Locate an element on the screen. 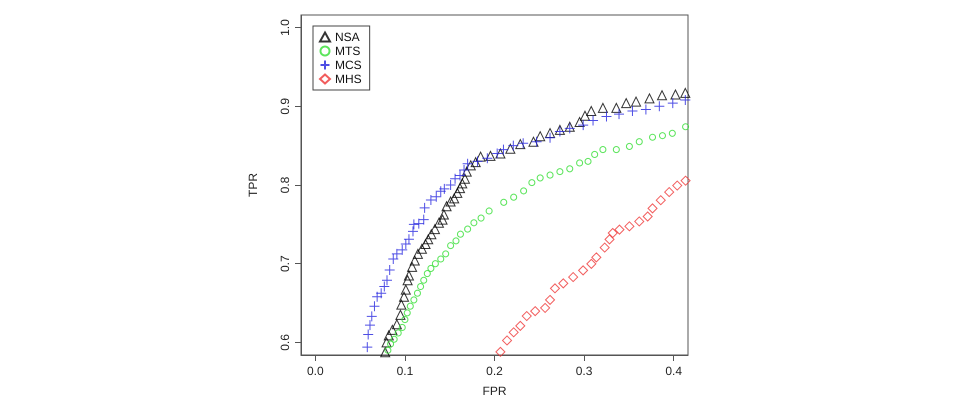 The image size is (958, 402). x-axis-title: FPR is located at coordinates (494, 391).